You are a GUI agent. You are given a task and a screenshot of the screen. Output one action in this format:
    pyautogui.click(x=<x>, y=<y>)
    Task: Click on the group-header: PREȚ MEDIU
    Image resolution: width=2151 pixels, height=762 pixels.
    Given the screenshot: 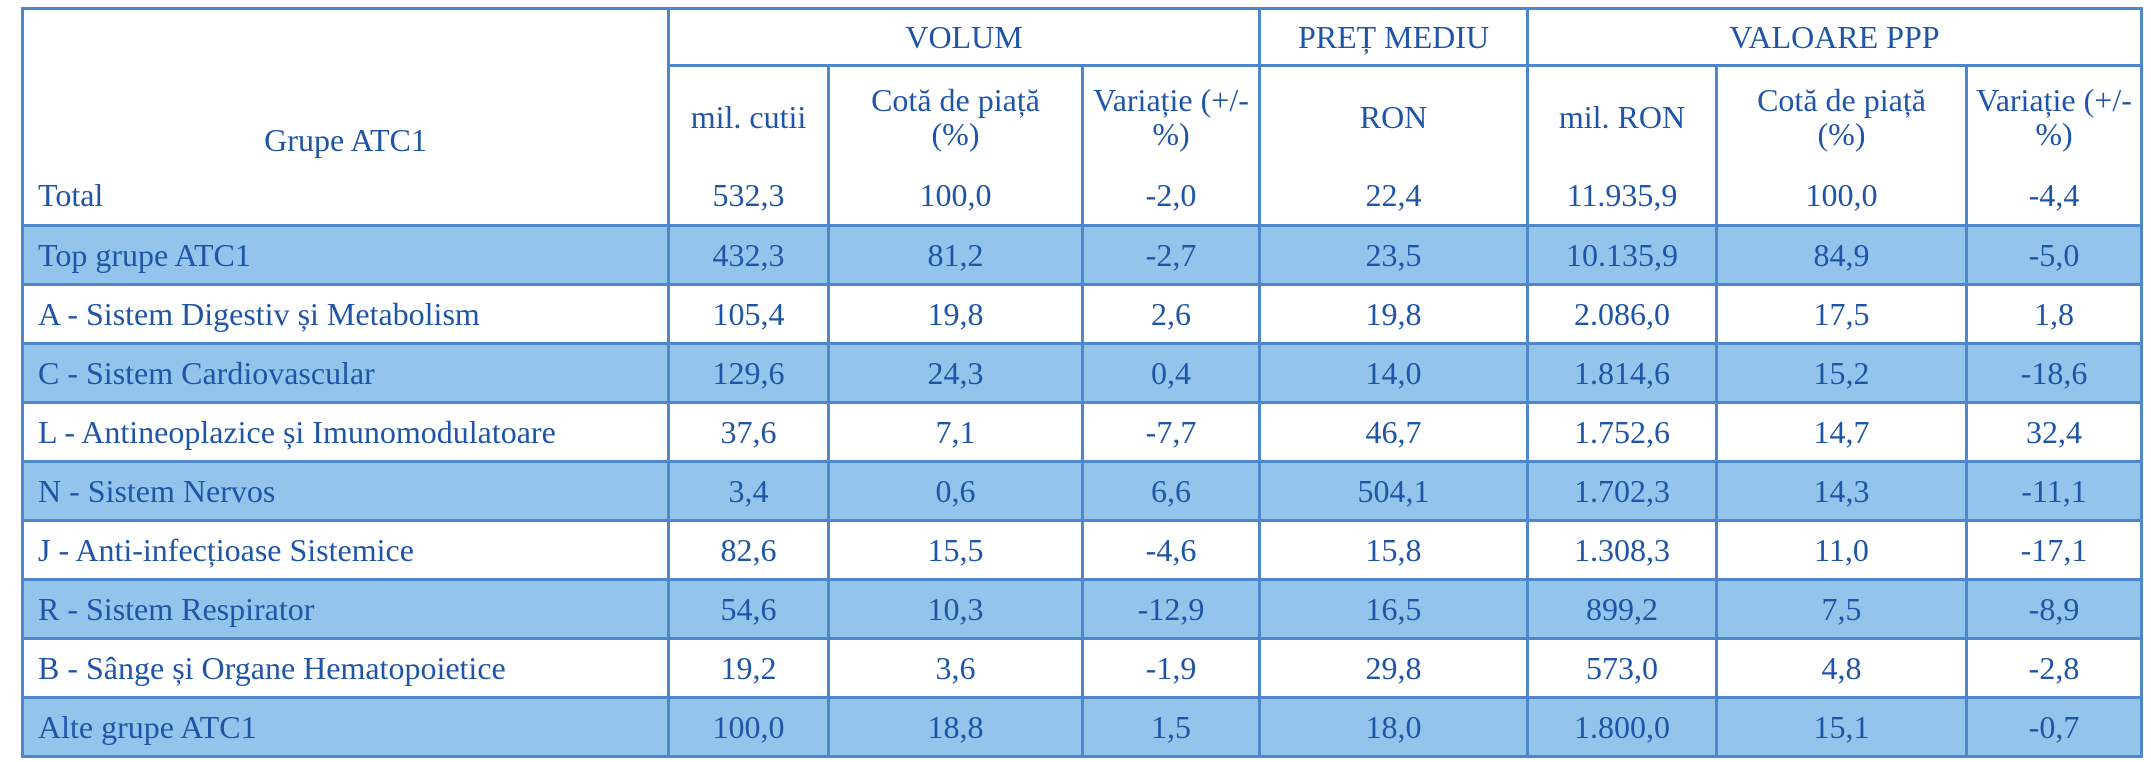 What is the action you would take?
    pyautogui.click(x=1393, y=37)
    